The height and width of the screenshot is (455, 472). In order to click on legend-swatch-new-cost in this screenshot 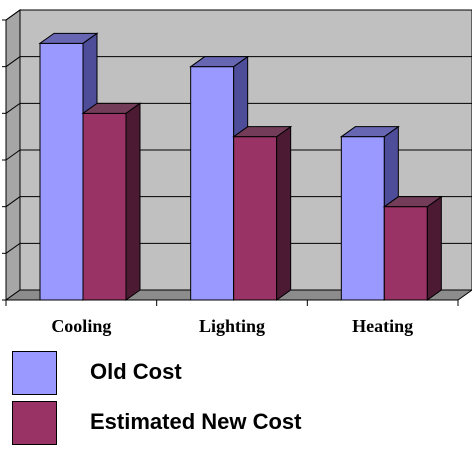, I will do `click(34, 423)`.